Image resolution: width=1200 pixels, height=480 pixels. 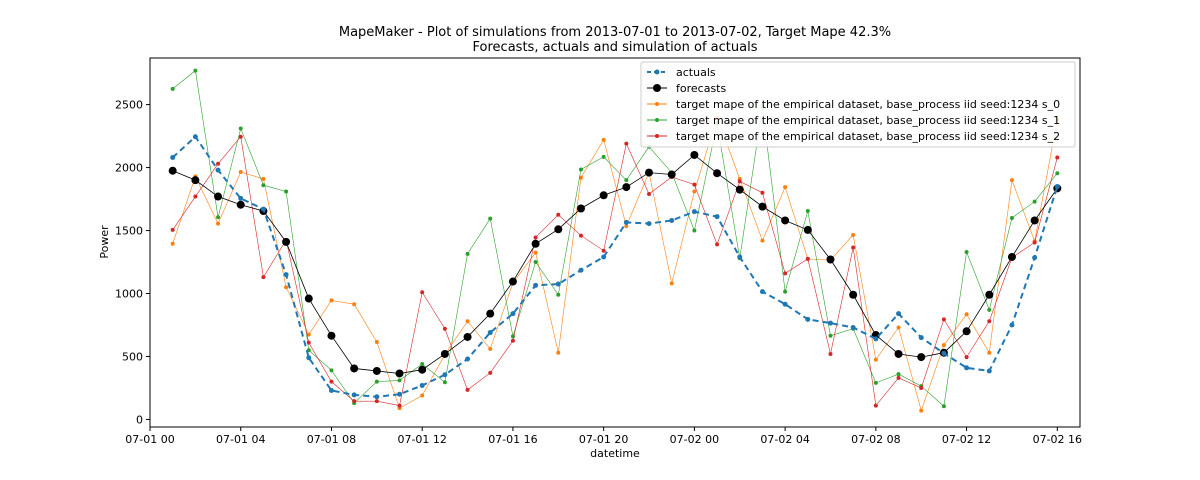 I want to click on y-tick-label: 500, so click(x=132, y=356).